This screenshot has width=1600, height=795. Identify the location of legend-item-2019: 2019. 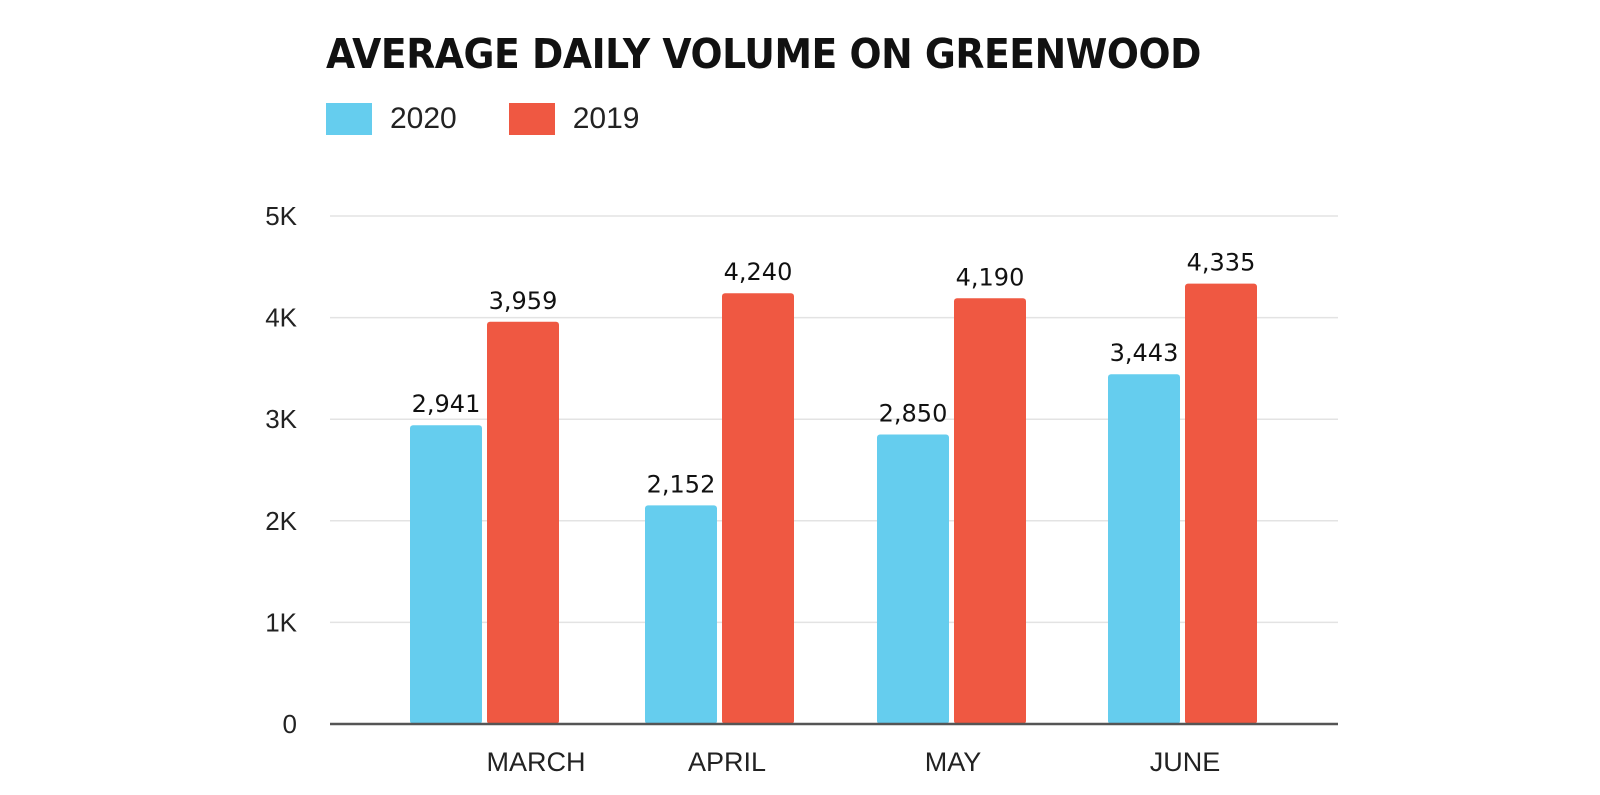
(574, 119).